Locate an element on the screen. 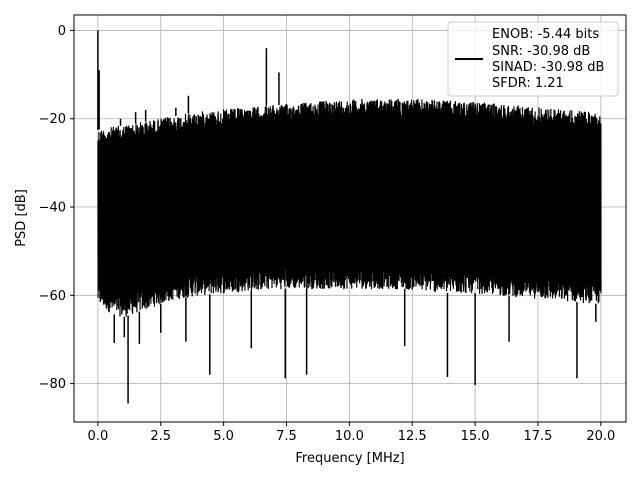  legend-line-enob: ENOB: -5.44 bits is located at coordinates (545, 34).